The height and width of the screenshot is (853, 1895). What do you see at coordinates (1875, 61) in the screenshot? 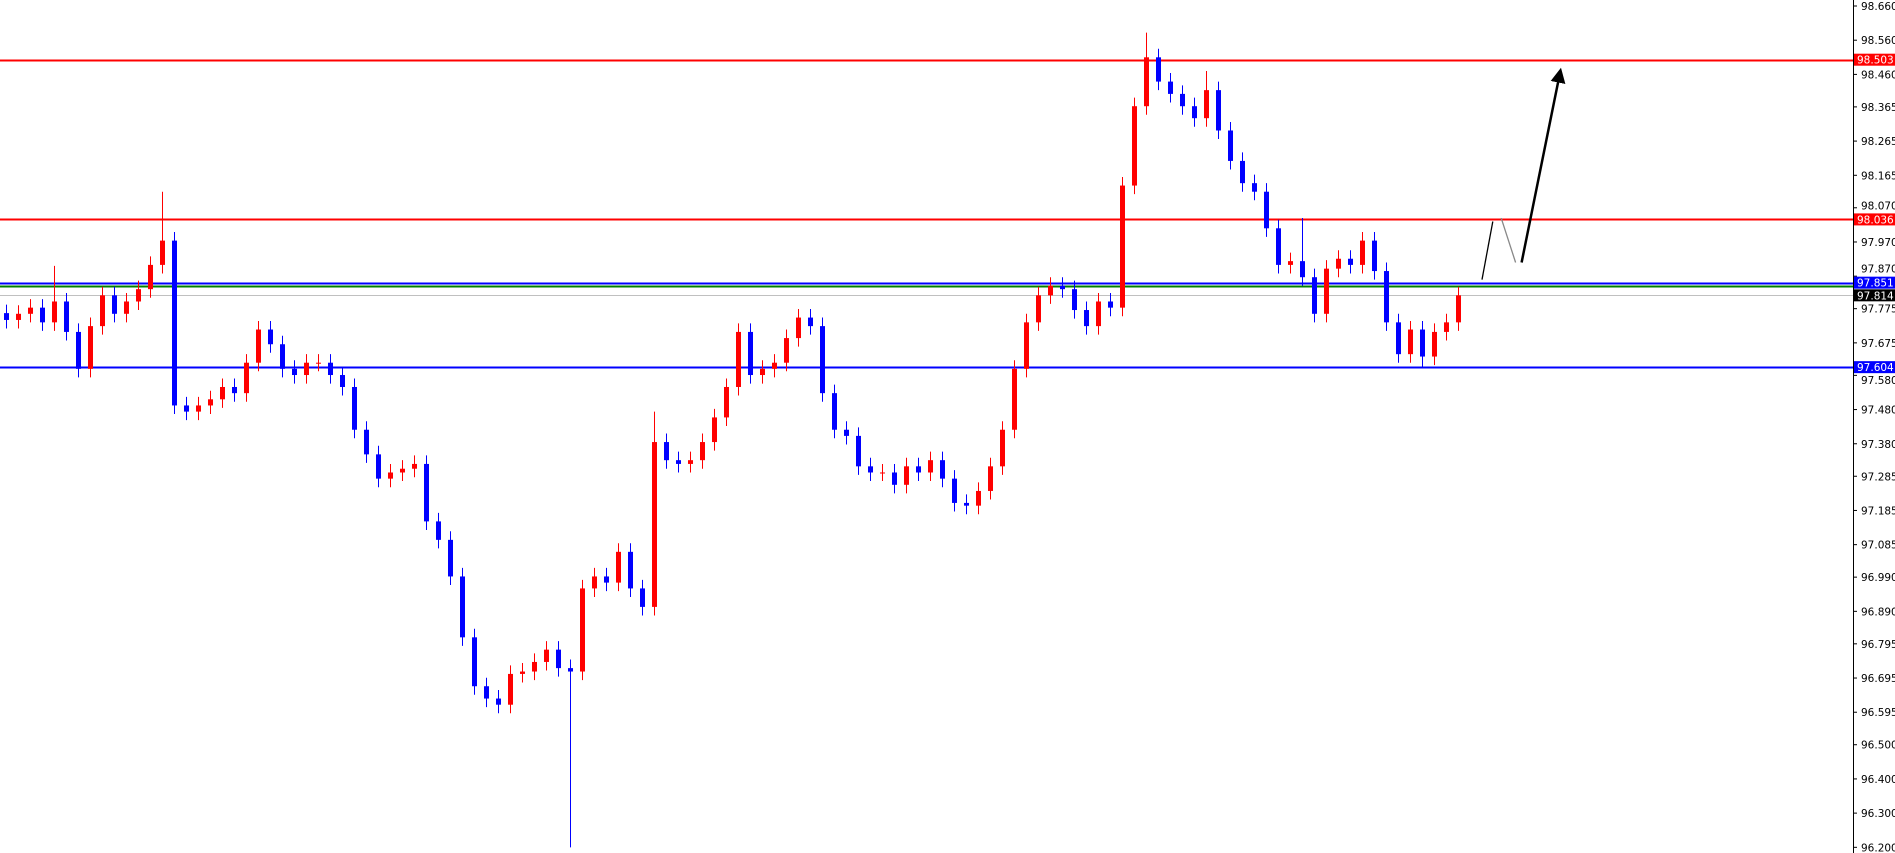
I see `level-label: 98.503` at bounding box center [1875, 61].